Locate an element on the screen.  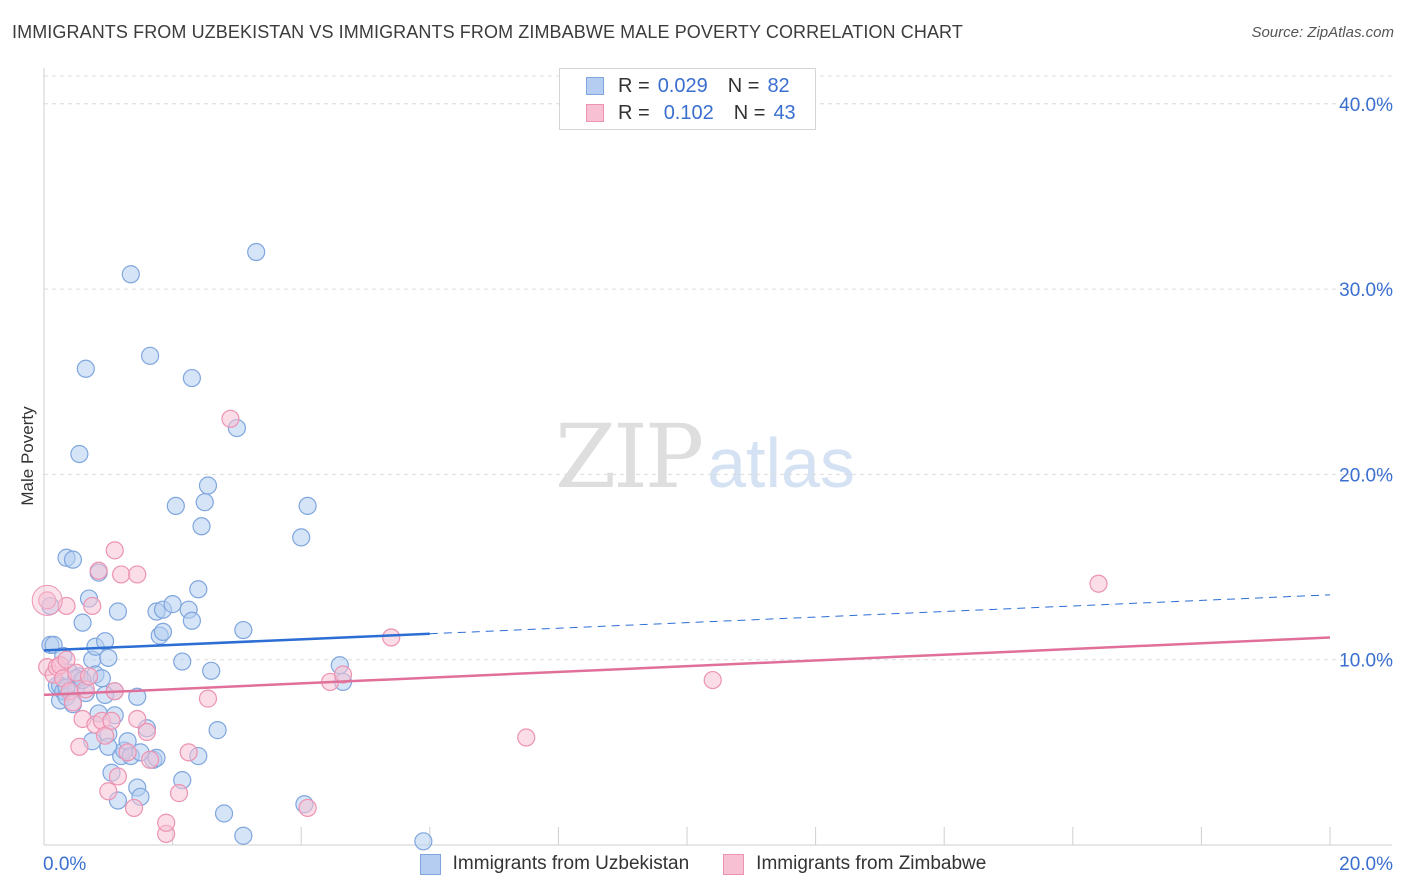
y-tick-label: 20.0% is located at coordinates (1366, 475).